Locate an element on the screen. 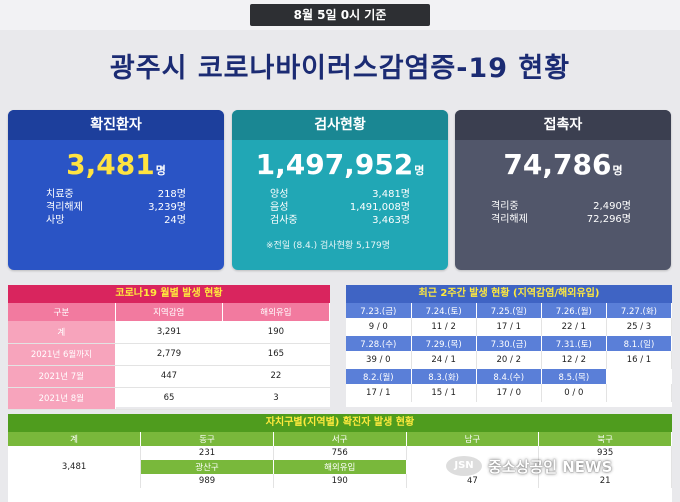 This screenshot has width=680, height=502. tests-note: ※전일 (8.4.) 검사현황 5,179명 is located at coordinates (328, 246).